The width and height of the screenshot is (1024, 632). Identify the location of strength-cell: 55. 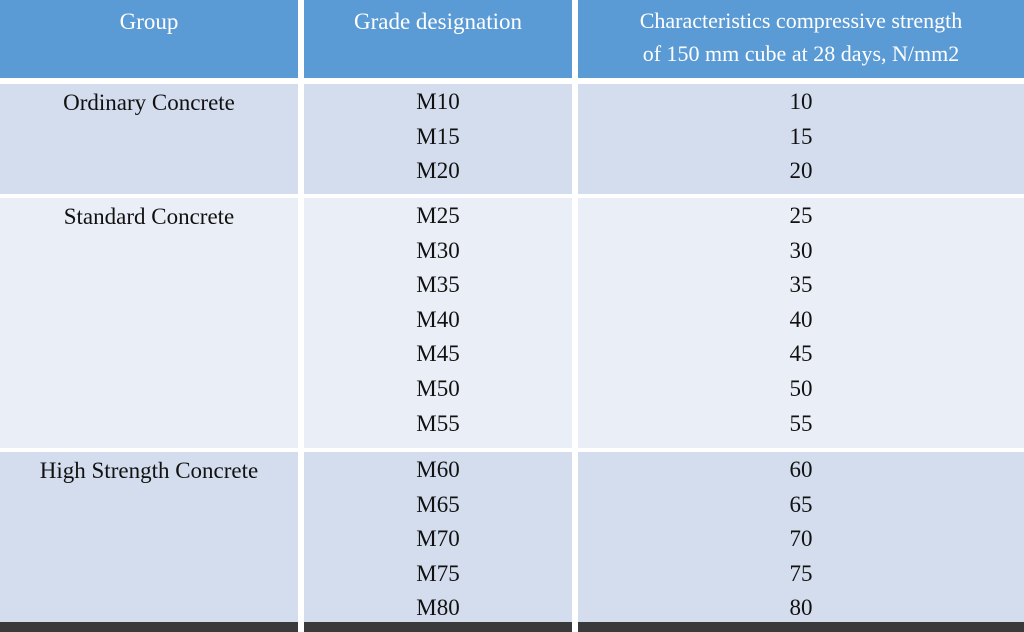
(801, 423).